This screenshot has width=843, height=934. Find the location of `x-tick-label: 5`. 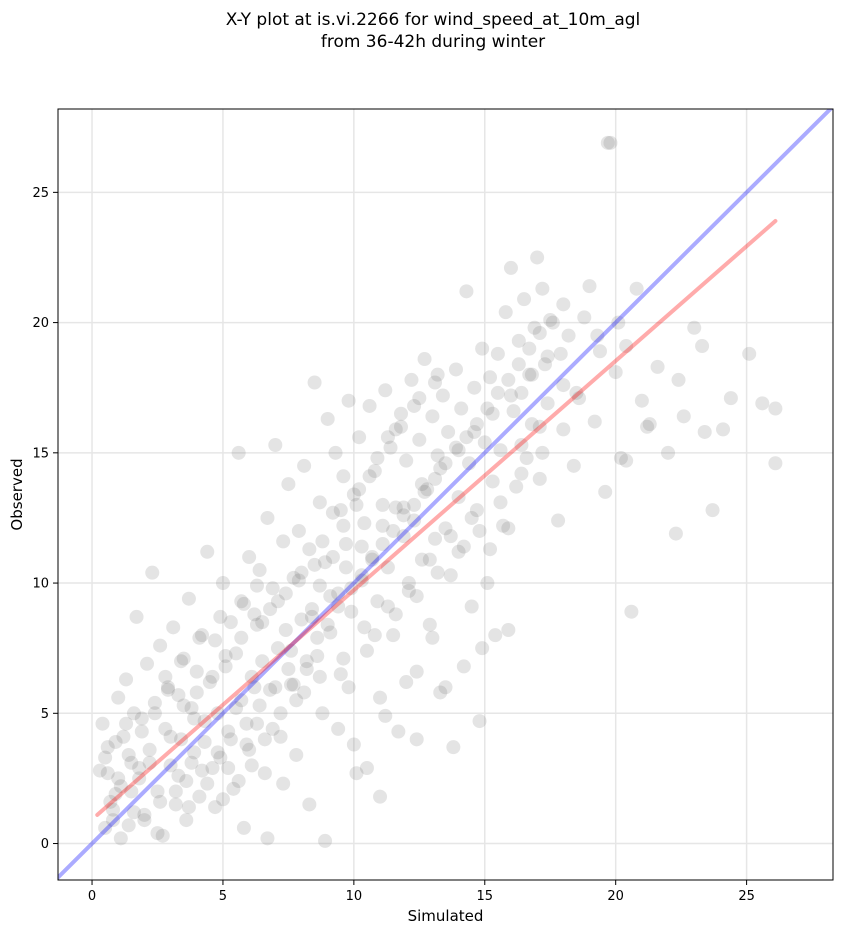

x-tick-label: 5 is located at coordinates (223, 896).